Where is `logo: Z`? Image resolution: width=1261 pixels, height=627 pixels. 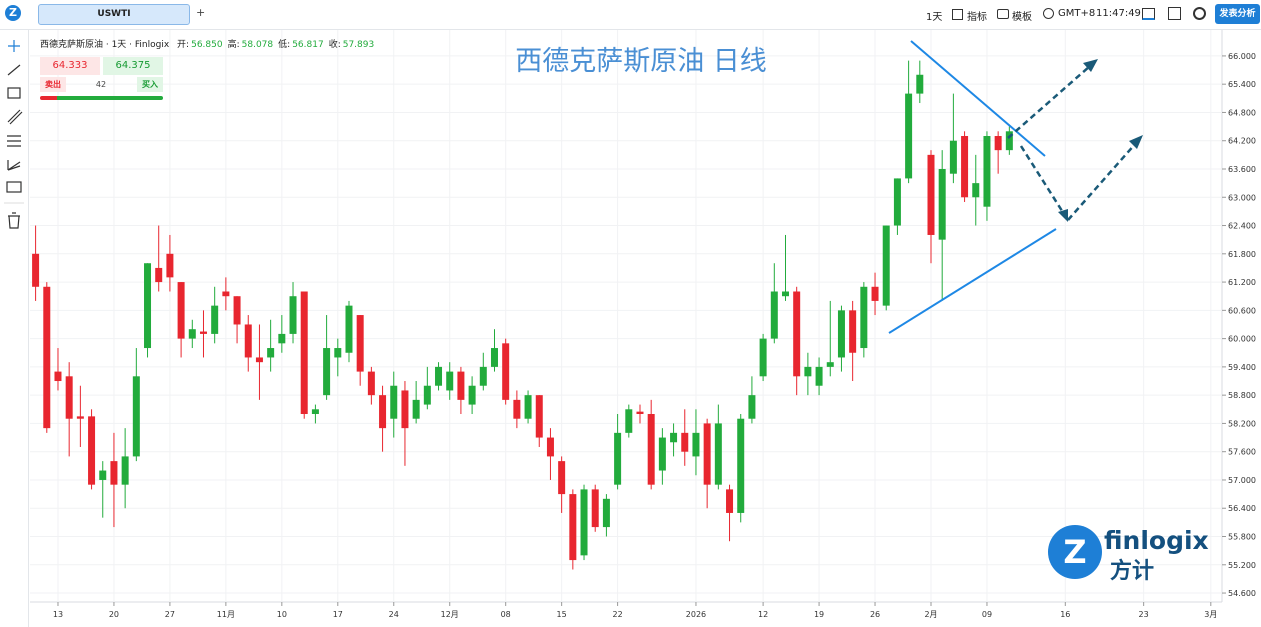 logo: Z is located at coordinates (13, 13).